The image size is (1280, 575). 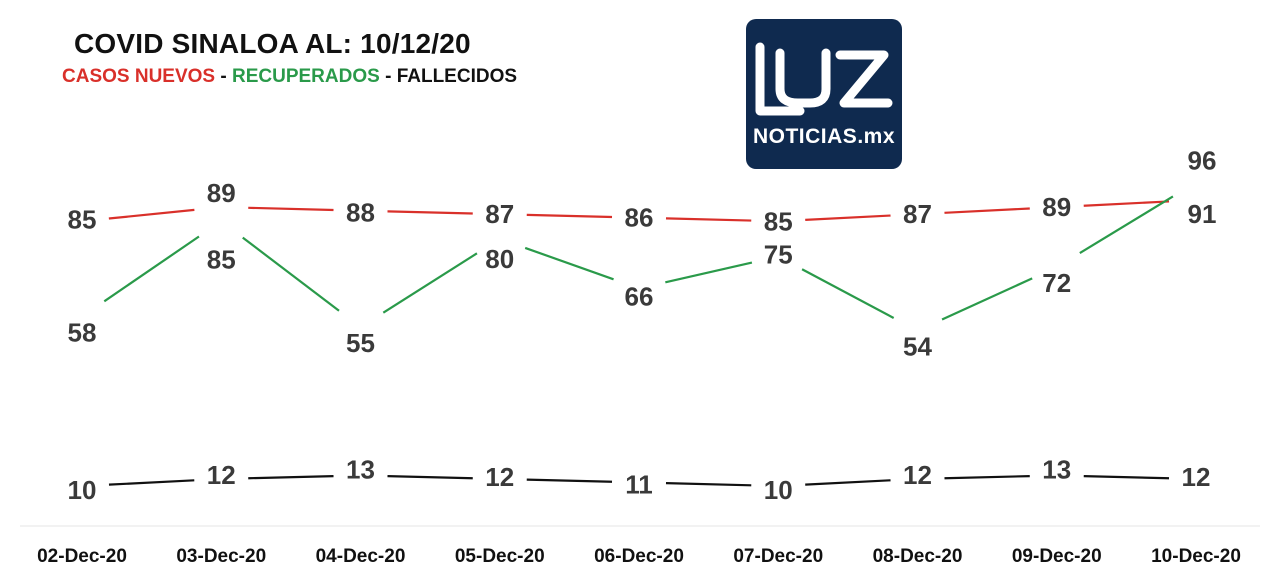 I want to click on data-label-casos: 88, so click(x=360, y=213).